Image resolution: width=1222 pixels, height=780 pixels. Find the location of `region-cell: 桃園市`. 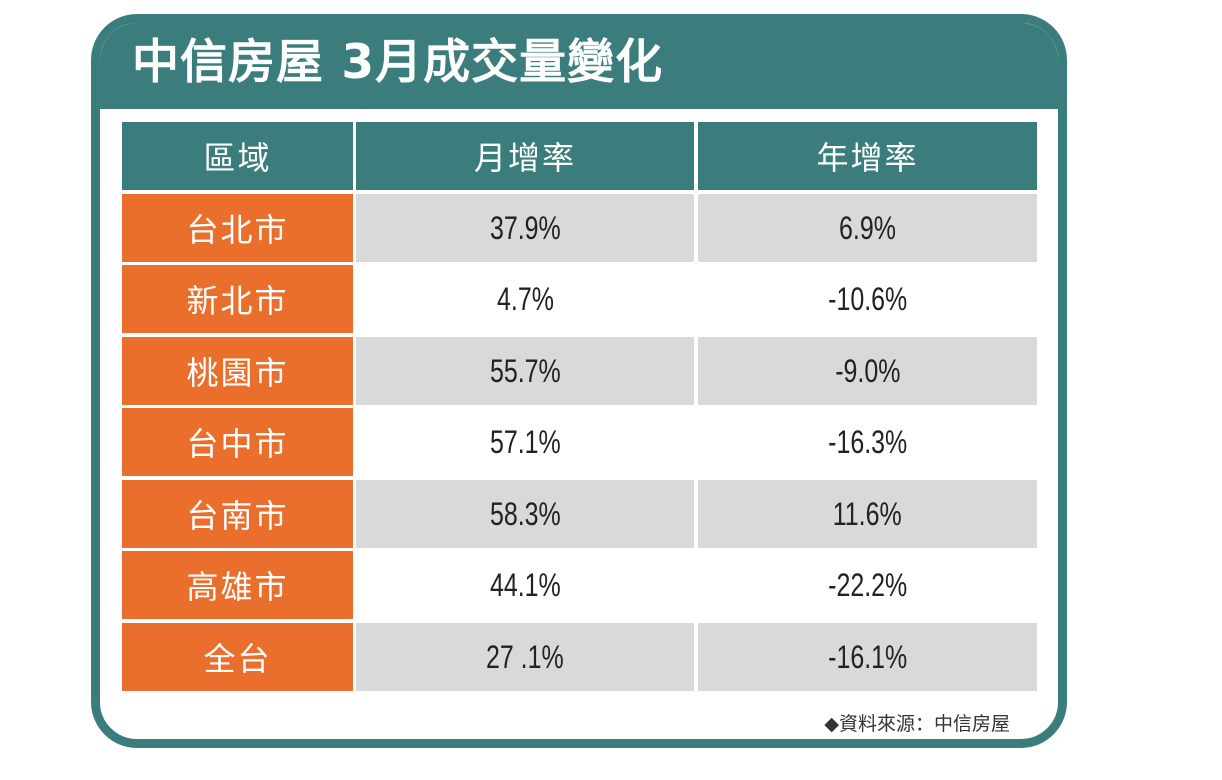

region-cell: 桃園市 is located at coordinates (237, 371).